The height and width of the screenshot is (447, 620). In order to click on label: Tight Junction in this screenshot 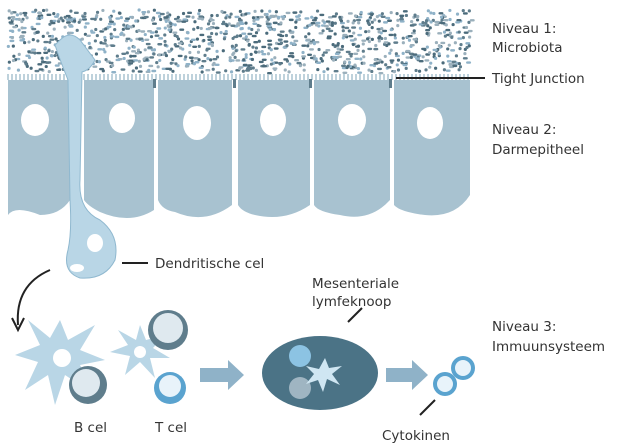, I will do `click(538, 79)`.